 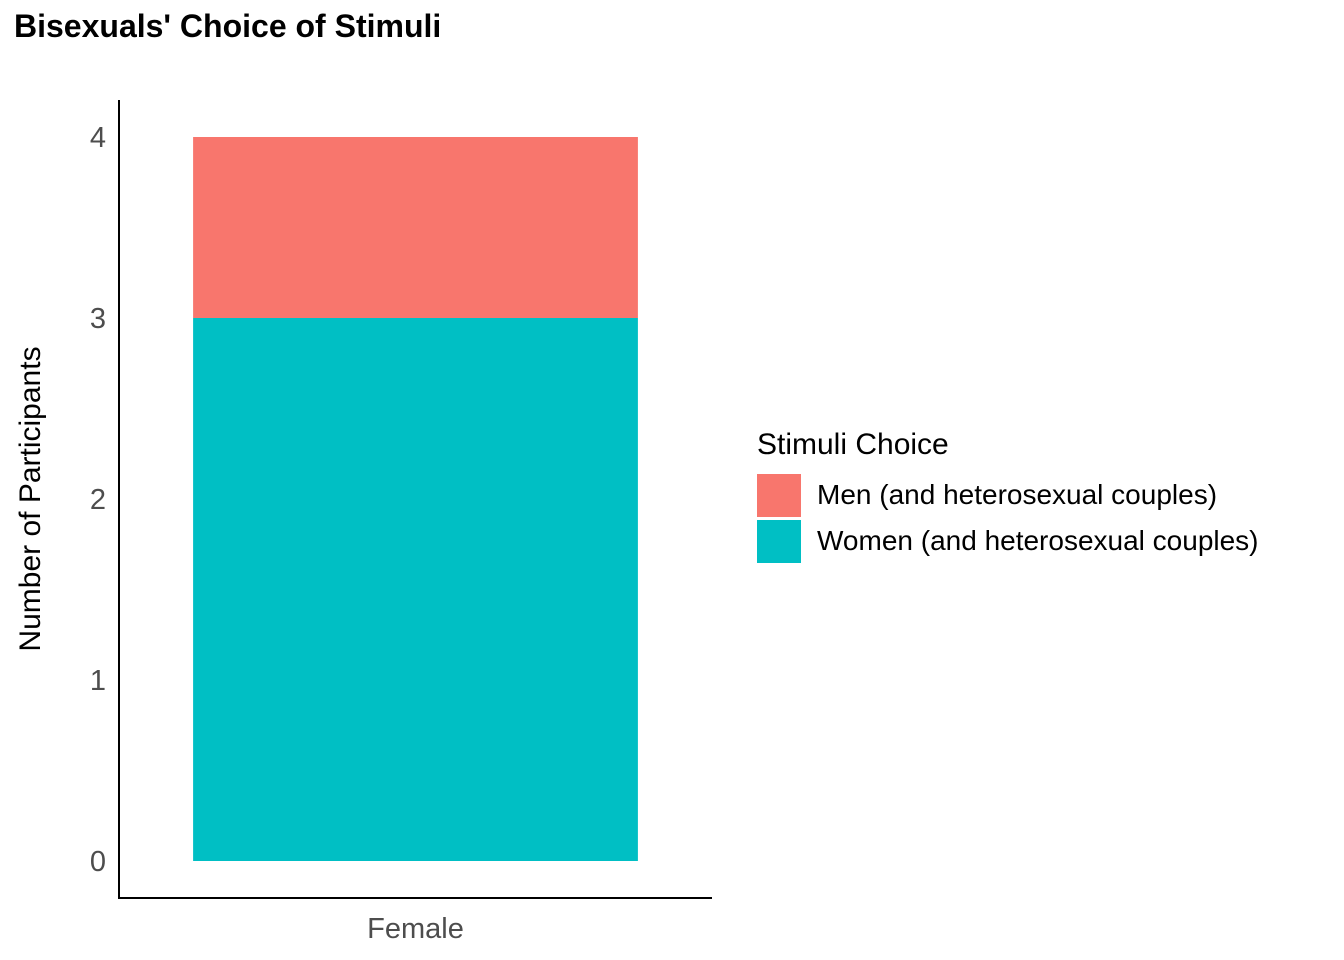 I want to click on x-tick-label: Female, so click(x=415, y=929).